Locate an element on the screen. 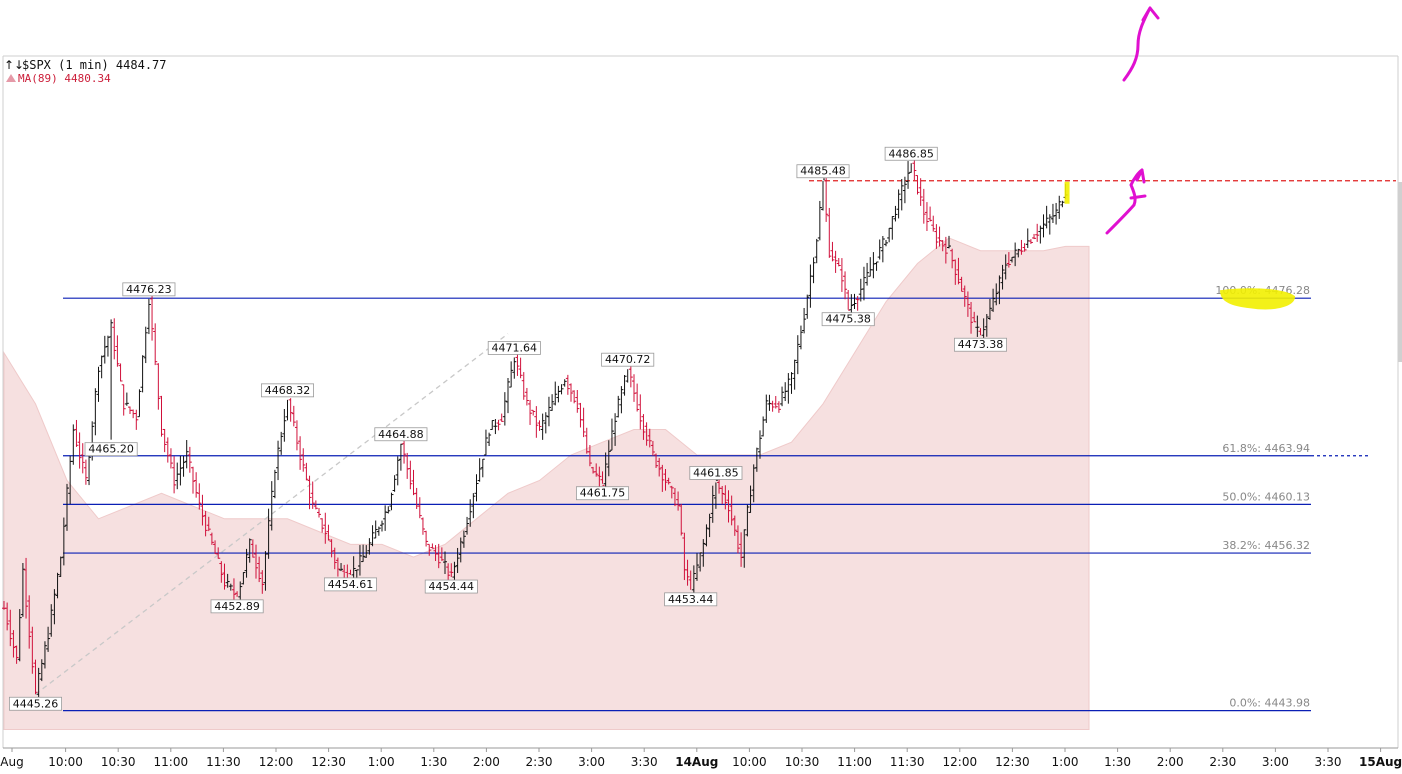 This screenshot has height=774, width=1402. price-point-label-text: 4471.64 is located at coordinates (515, 347).